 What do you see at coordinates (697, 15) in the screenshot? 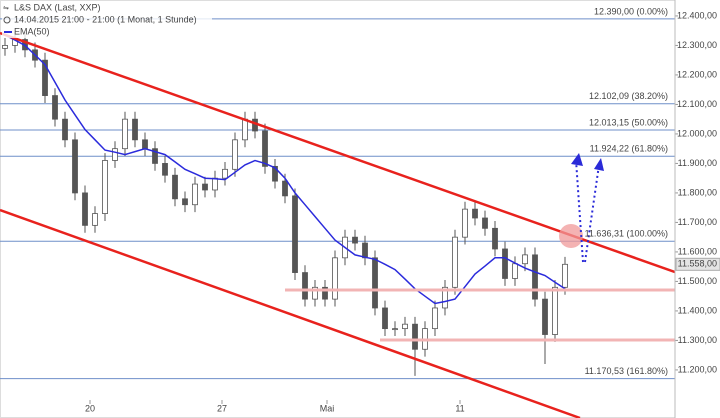
I see `y-tick-label: 12.400,00` at bounding box center [697, 15].